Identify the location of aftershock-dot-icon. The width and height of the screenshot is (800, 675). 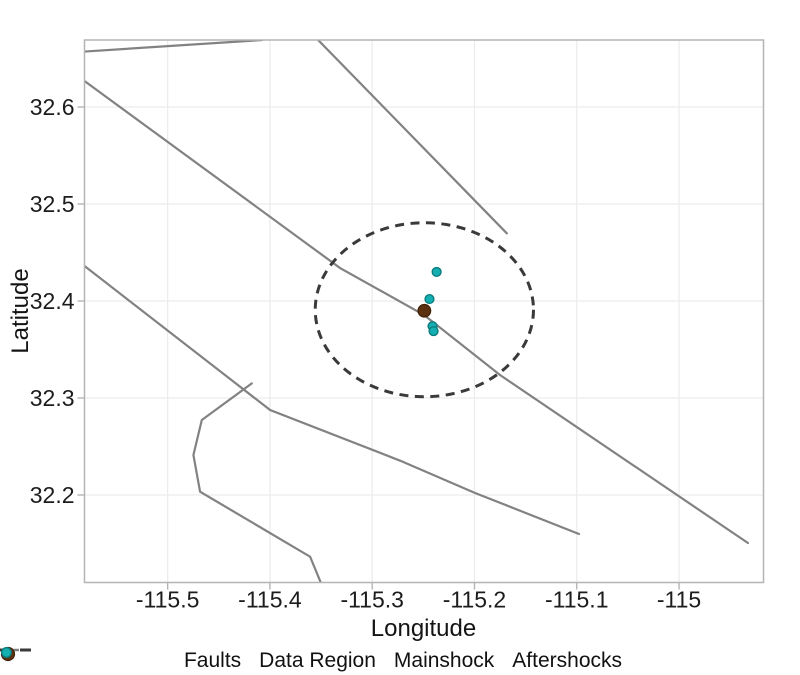
(6, 652).